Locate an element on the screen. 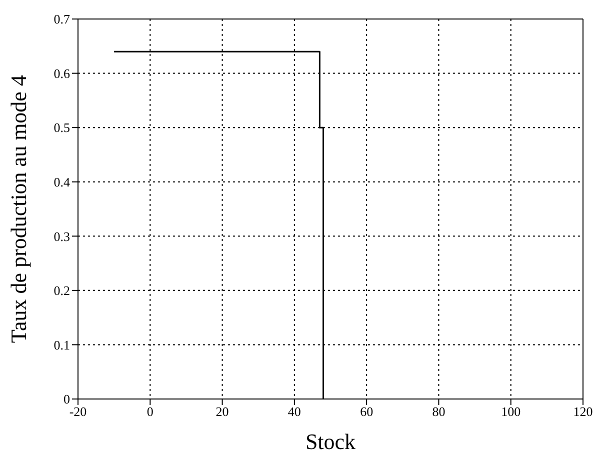  x-tick-label: 40 is located at coordinates (294, 412).